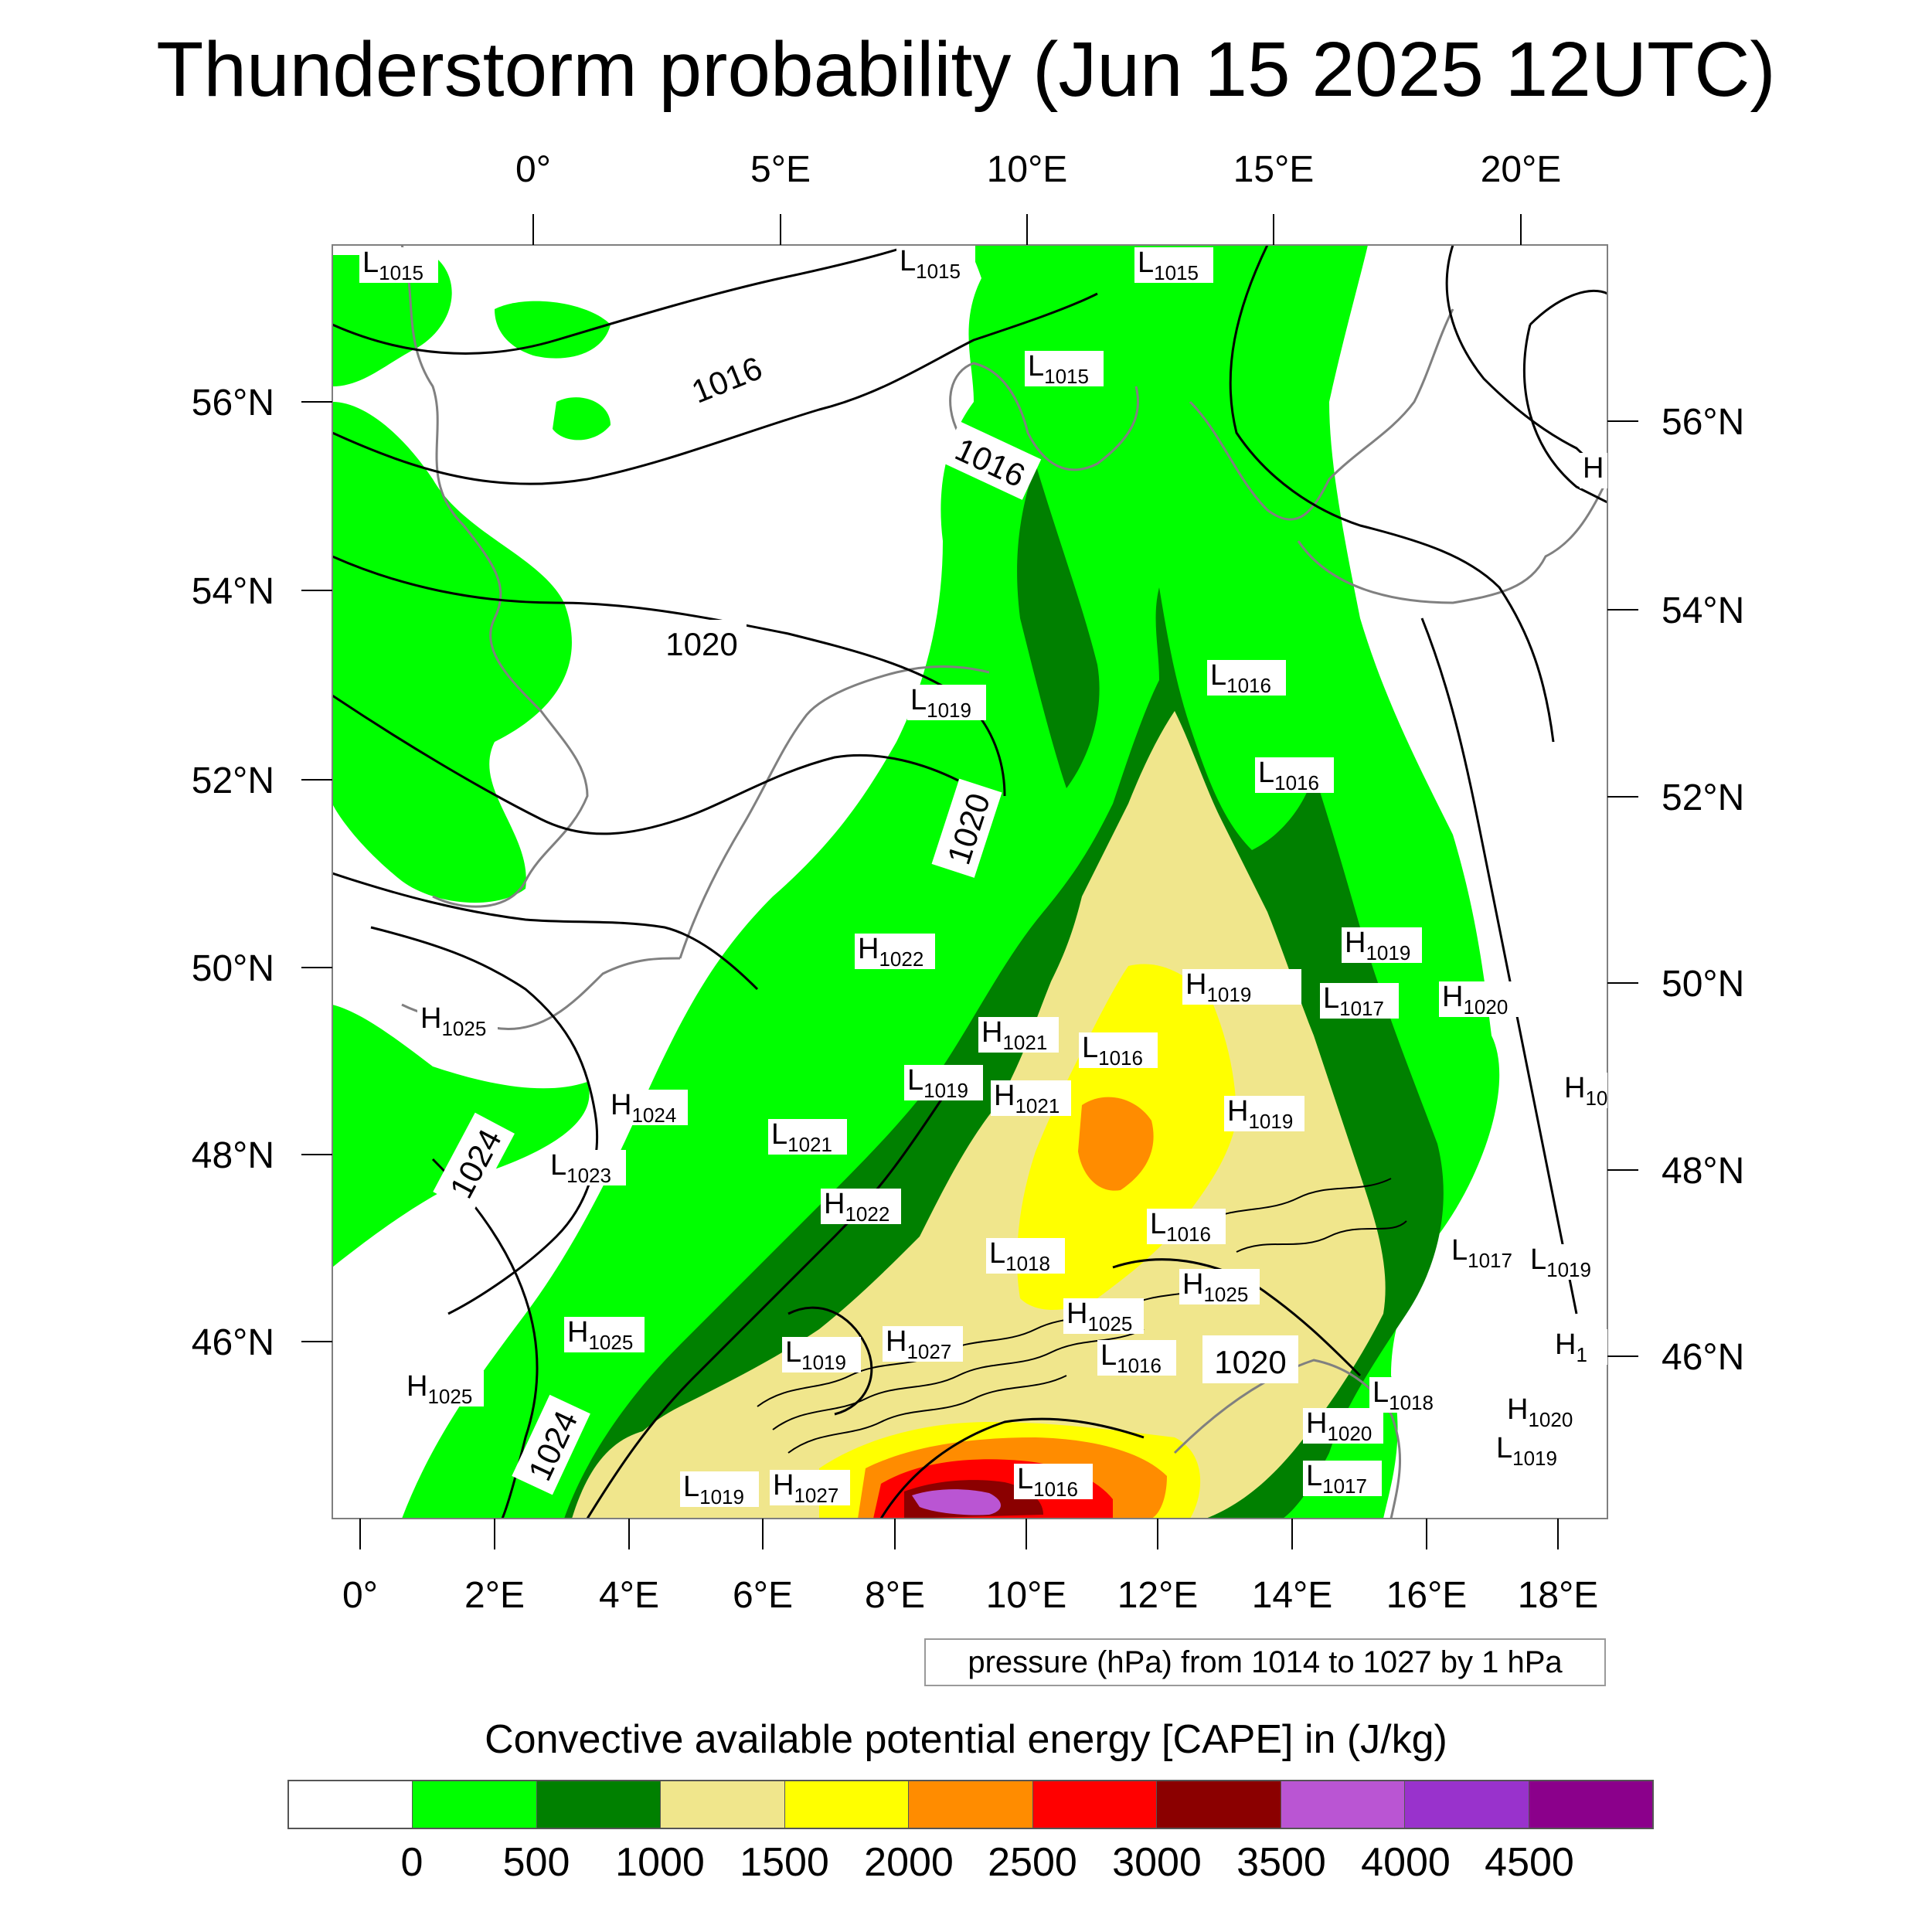  What do you see at coordinates (233, 969) in the screenshot?
I see `left-lat-label: 50°N` at bounding box center [233, 969].